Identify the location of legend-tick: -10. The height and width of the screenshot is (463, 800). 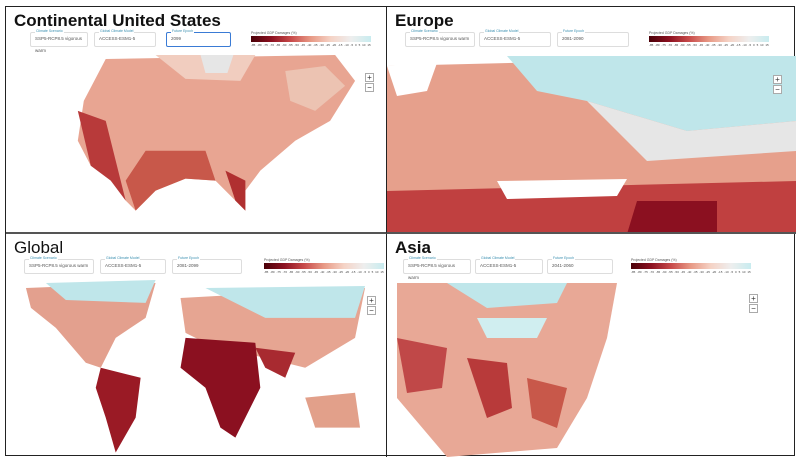
(359, 272).